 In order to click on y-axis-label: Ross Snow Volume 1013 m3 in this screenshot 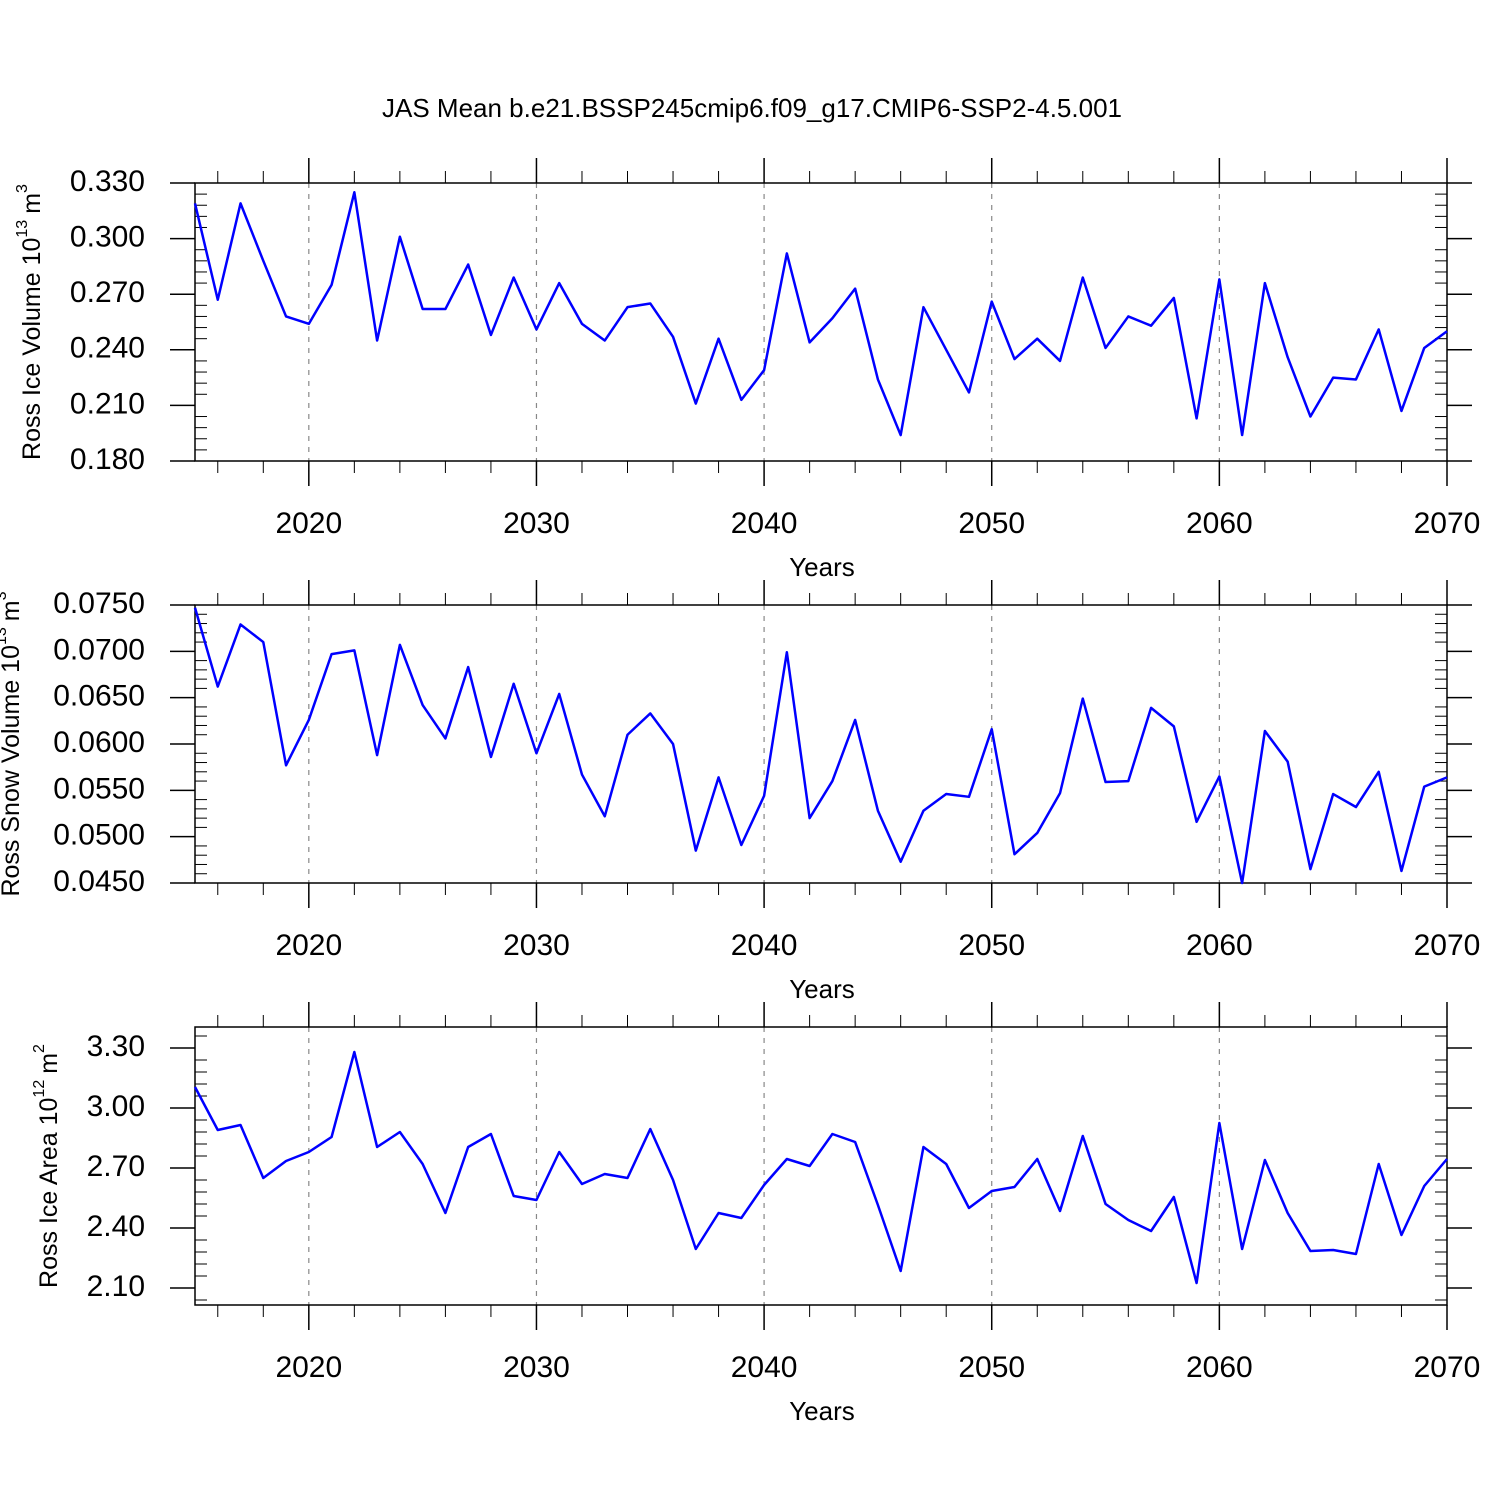, I will do `click(12, 743)`.